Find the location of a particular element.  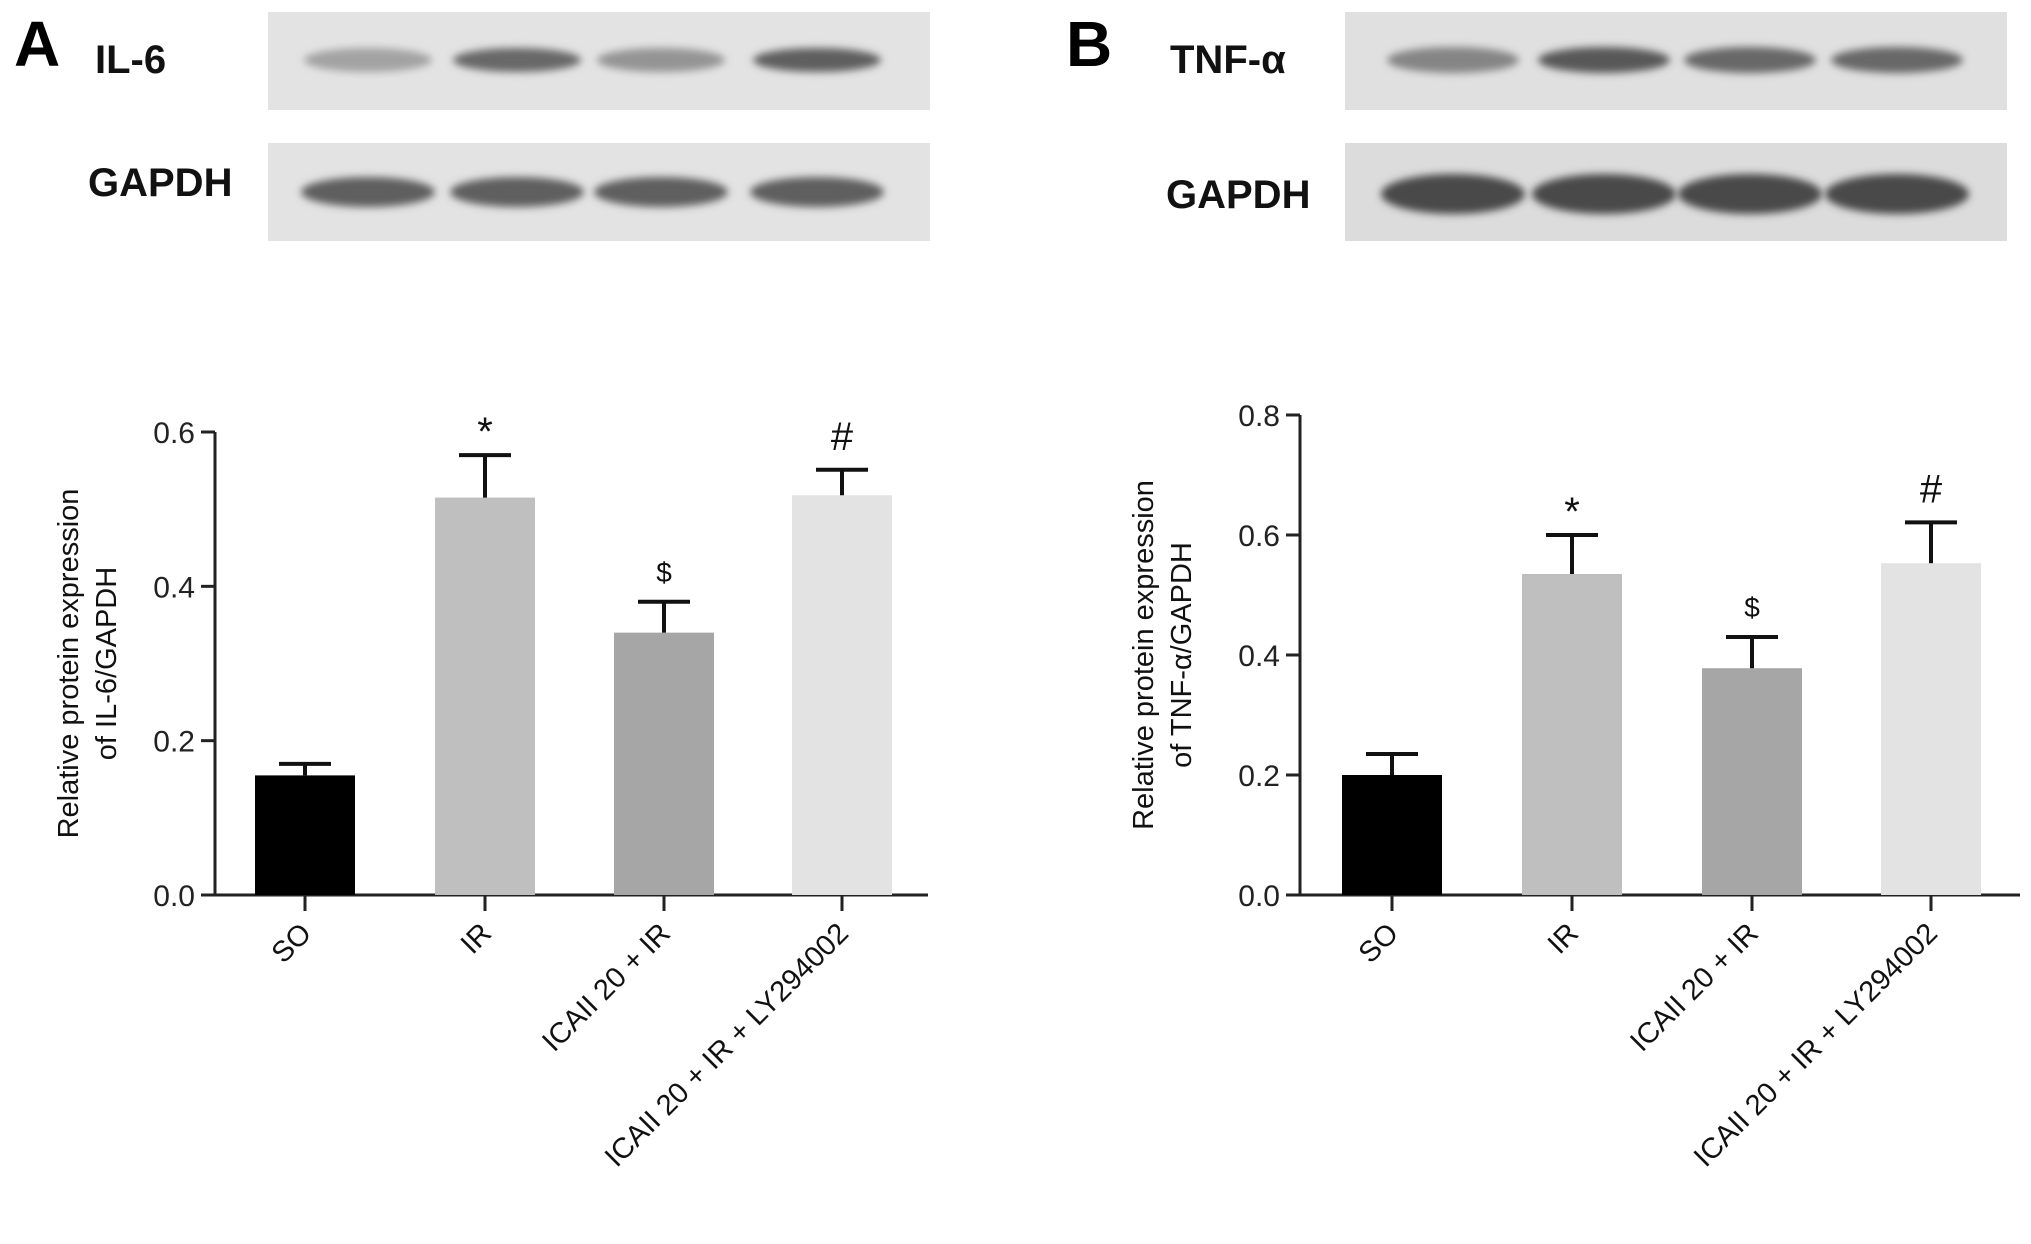

panel-letter-b: B is located at coordinates (1089, 44).